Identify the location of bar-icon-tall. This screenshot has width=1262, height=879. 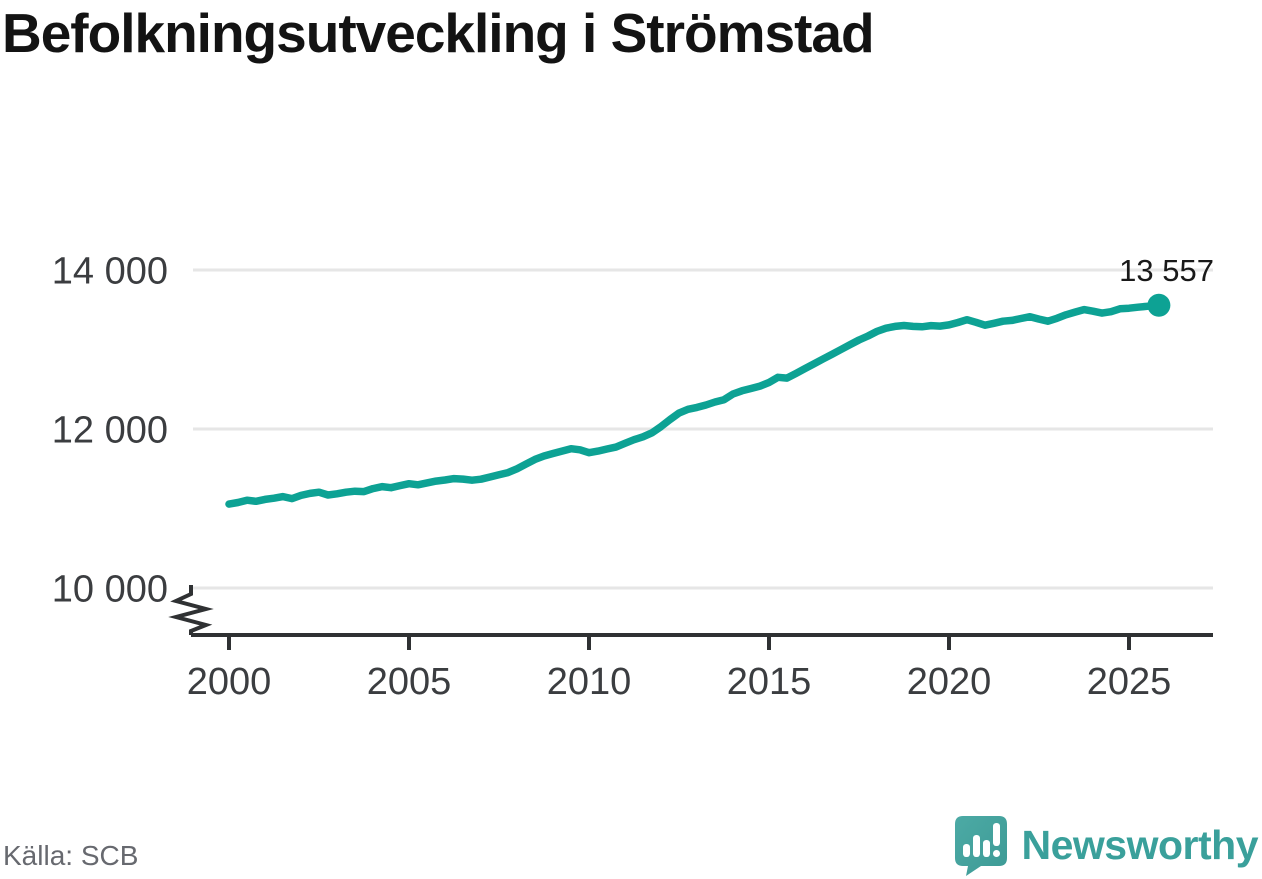
(976, 846).